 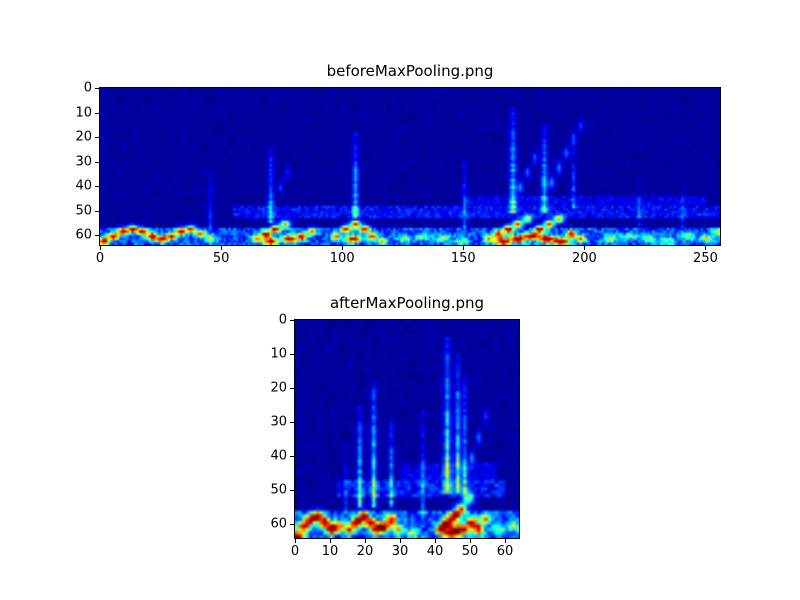 What do you see at coordinates (705, 258) in the screenshot?
I see `x-tick-label: 250` at bounding box center [705, 258].